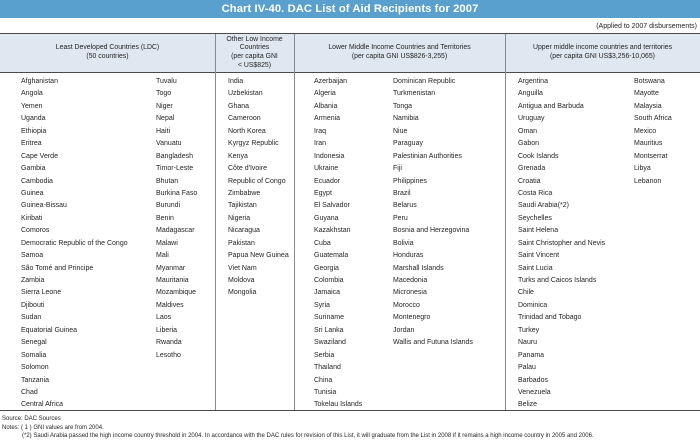  What do you see at coordinates (408, 256) in the screenshot?
I see `country-item: Honduras` at bounding box center [408, 256].